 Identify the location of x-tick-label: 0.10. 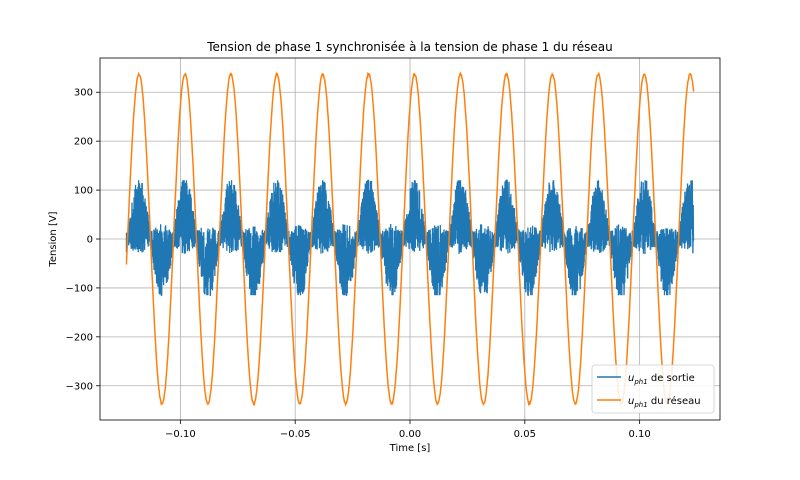
(639, 434).